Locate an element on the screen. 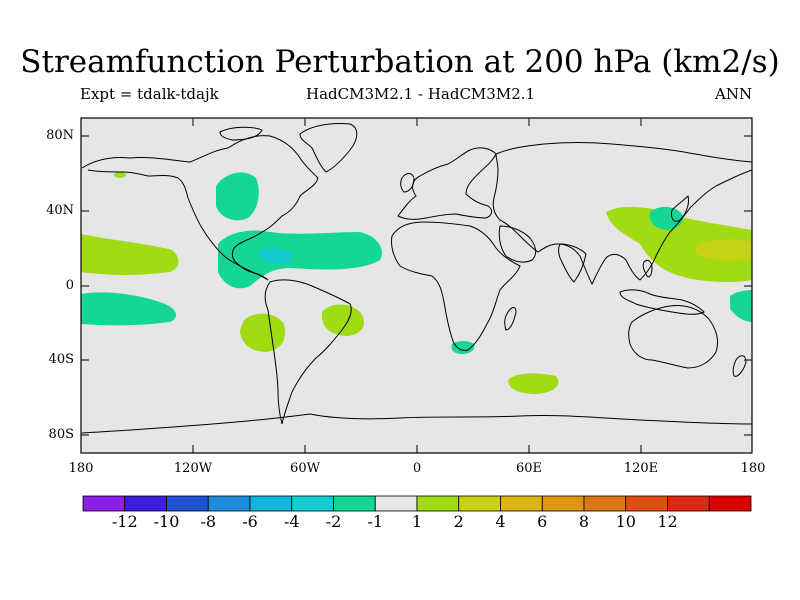  coastline-south-america is located at coordinates (308, 352).